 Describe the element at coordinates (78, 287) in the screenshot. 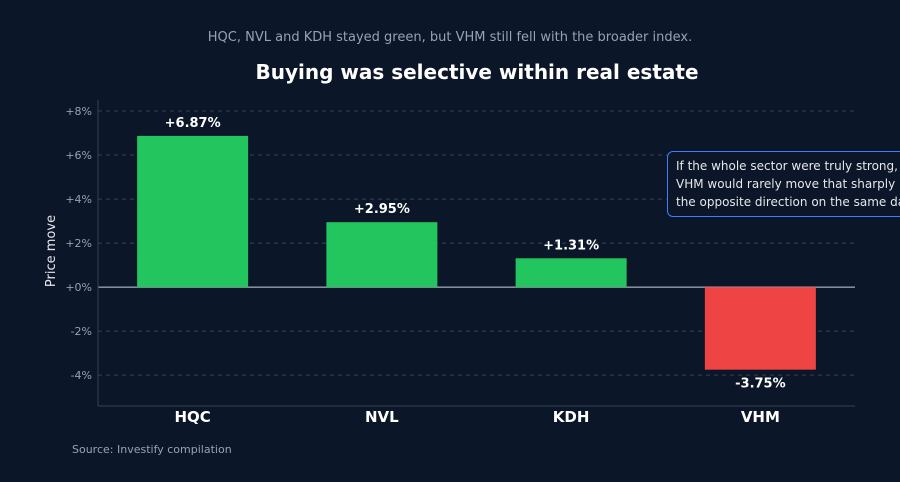

I see `y-tick-label: +0%` at that location.